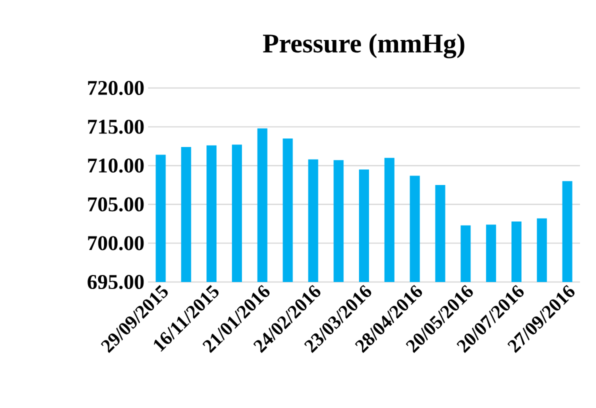 The width and height of the screenshot is (596, 408). I want to click on y-tick-label: 710.00, so click(116, 165).